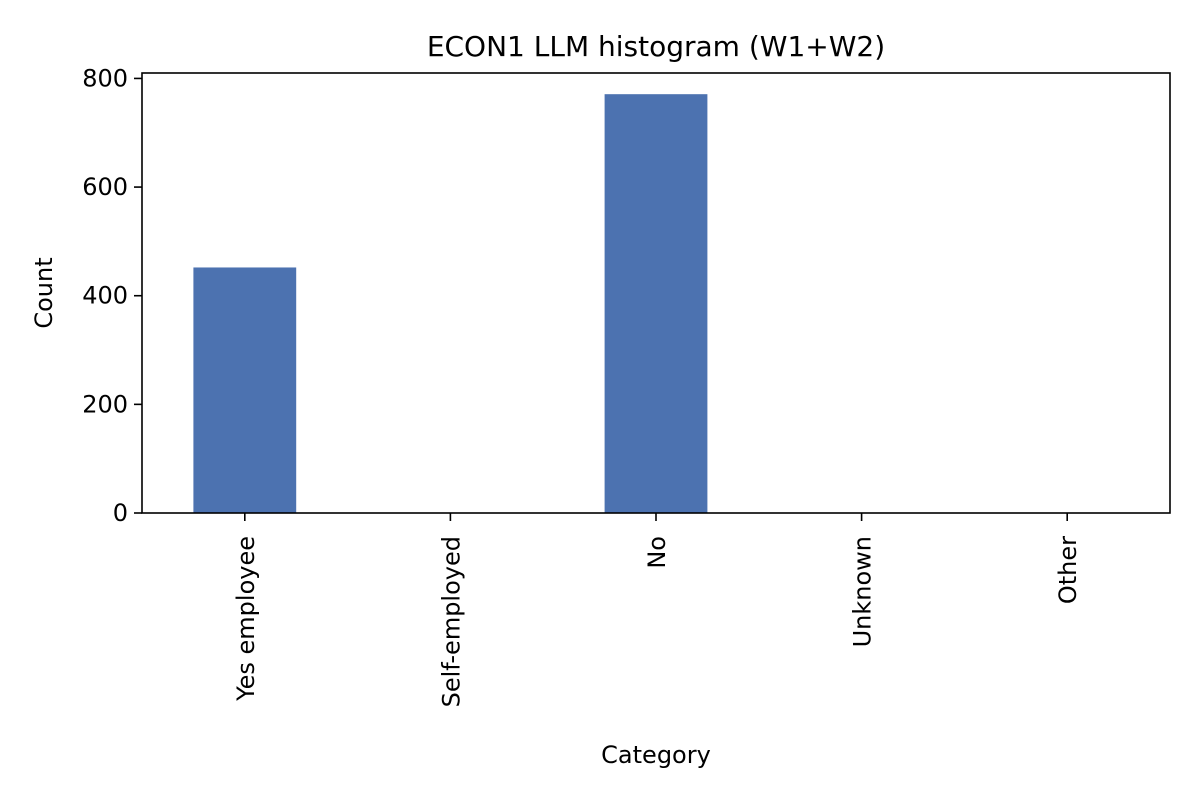 The width and height of the screenshot is (1200, 804). Describe the element at coordinates (246, 619) in the screenshot. I see `x-tick-label: Yes employee` at that location.